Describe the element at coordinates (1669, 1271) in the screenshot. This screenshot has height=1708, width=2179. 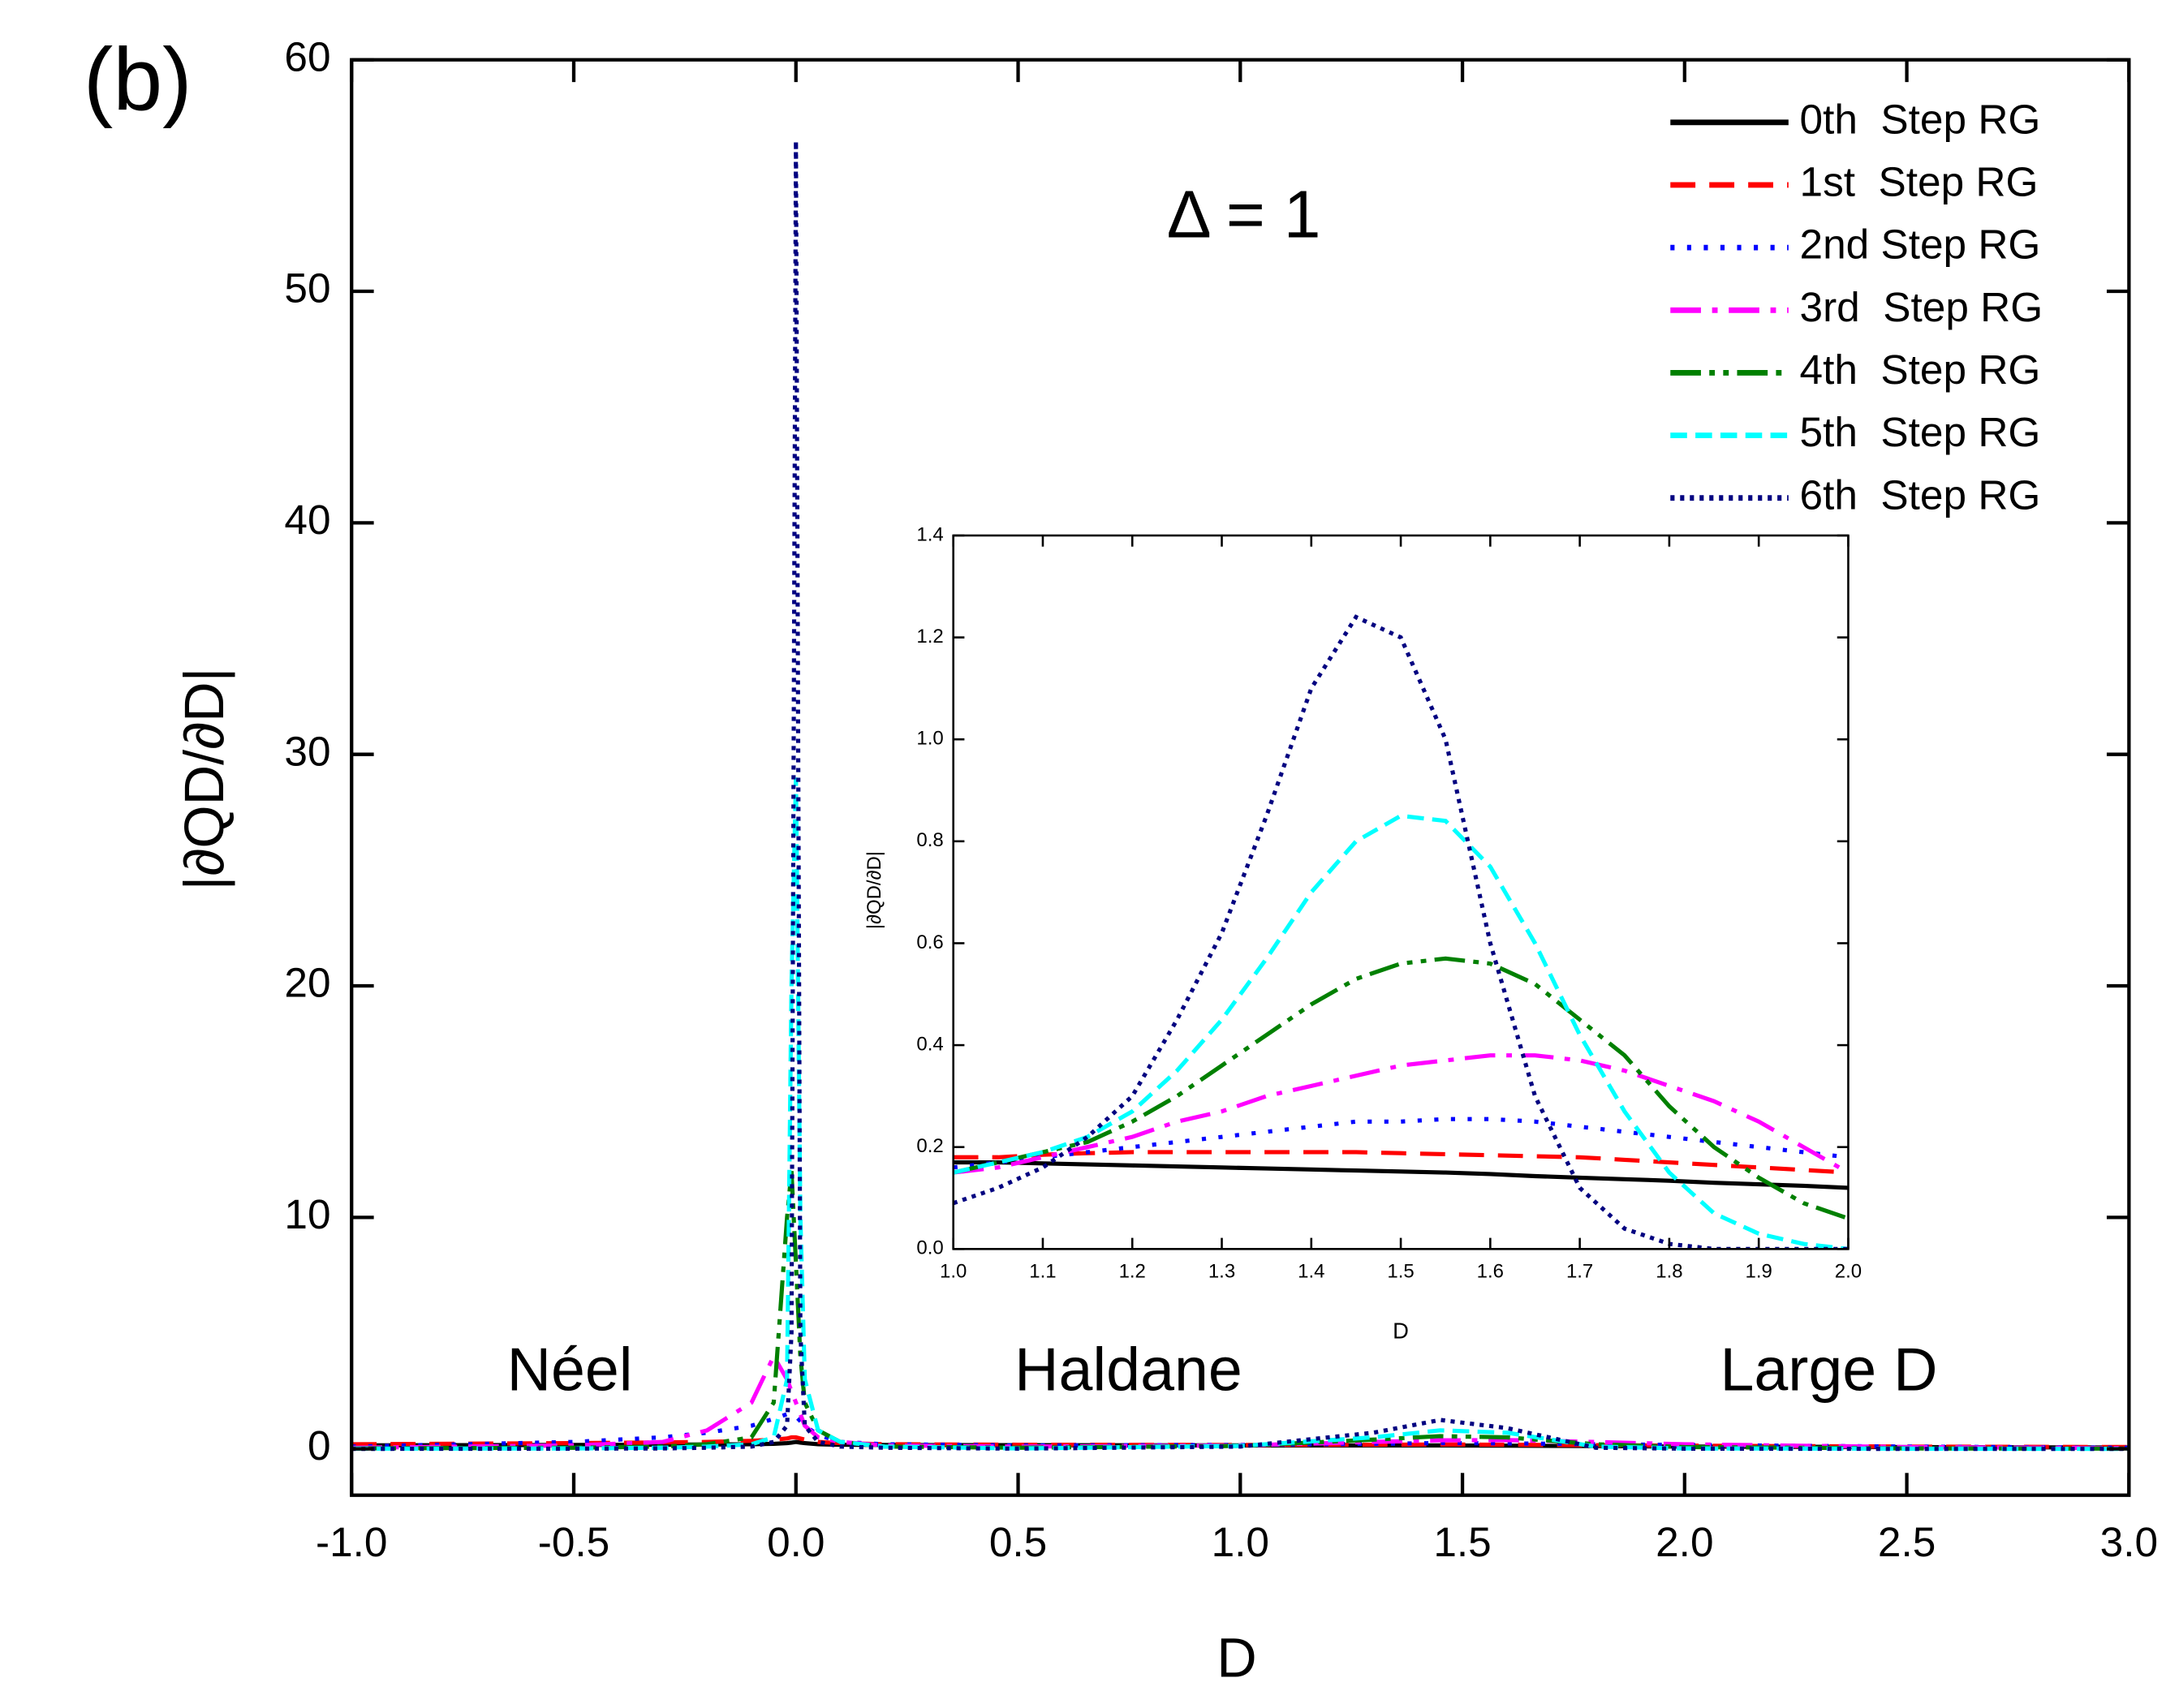
I see `x-tick-label: 1.8` at that location.